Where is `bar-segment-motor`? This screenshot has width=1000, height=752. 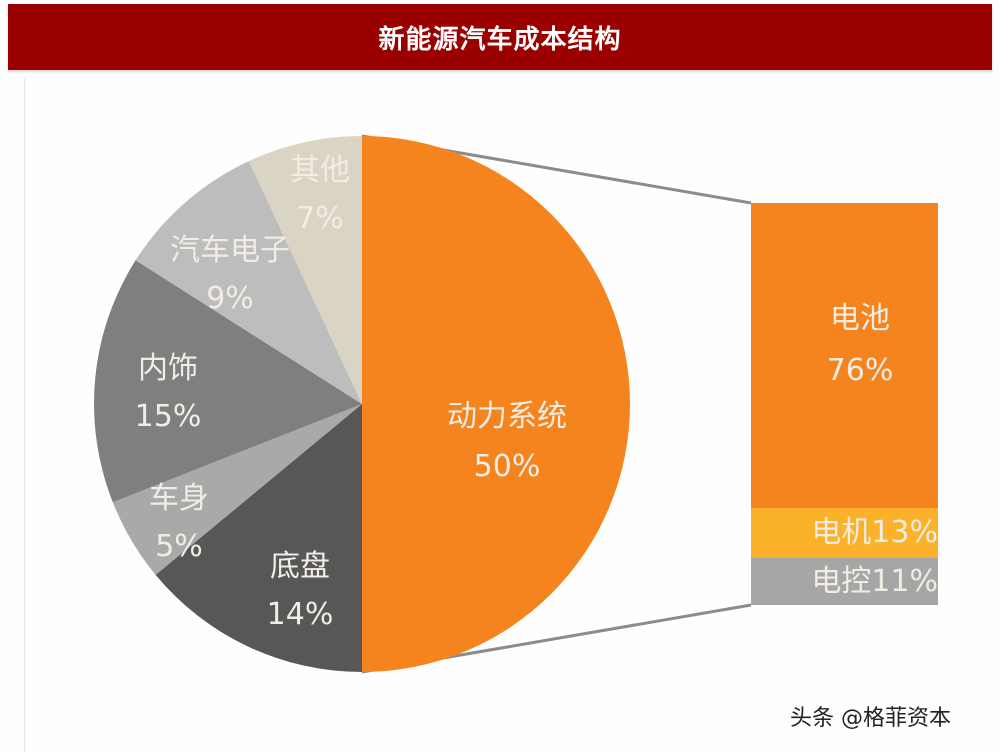 bar-segment-motor is located at coordinates (844, 533).